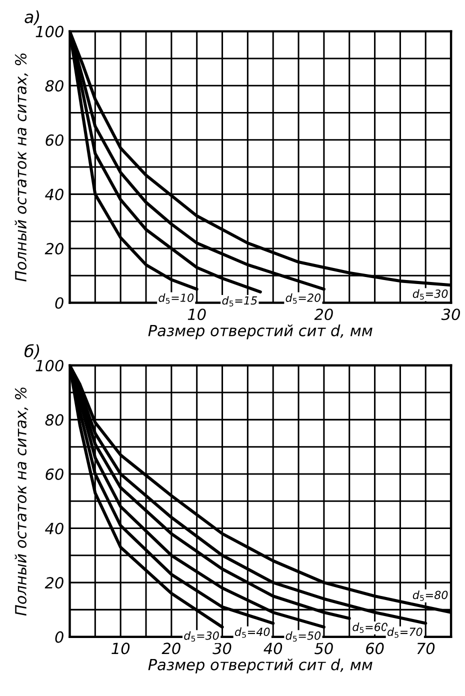 The height and width of the screenshot is (696, 465). I want to click on annotation: d$_{5}$=50, so click(303, 636).